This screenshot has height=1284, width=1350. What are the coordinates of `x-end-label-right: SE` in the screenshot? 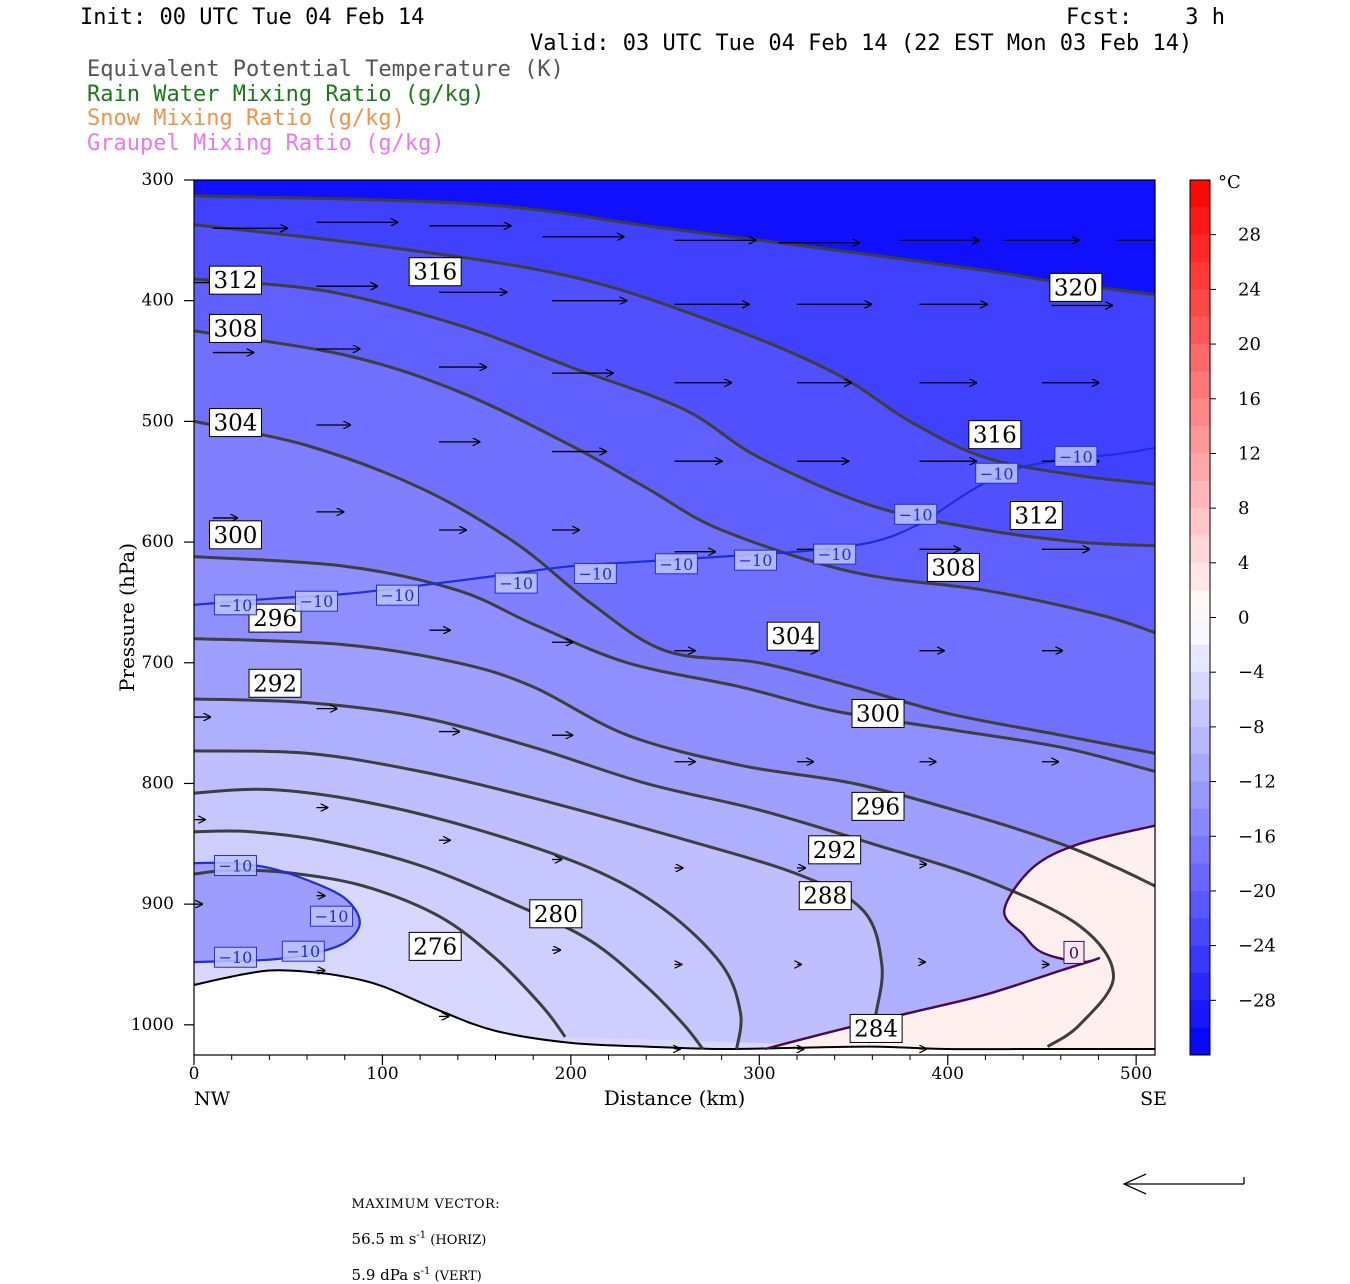 It's located at (1153, 1099).